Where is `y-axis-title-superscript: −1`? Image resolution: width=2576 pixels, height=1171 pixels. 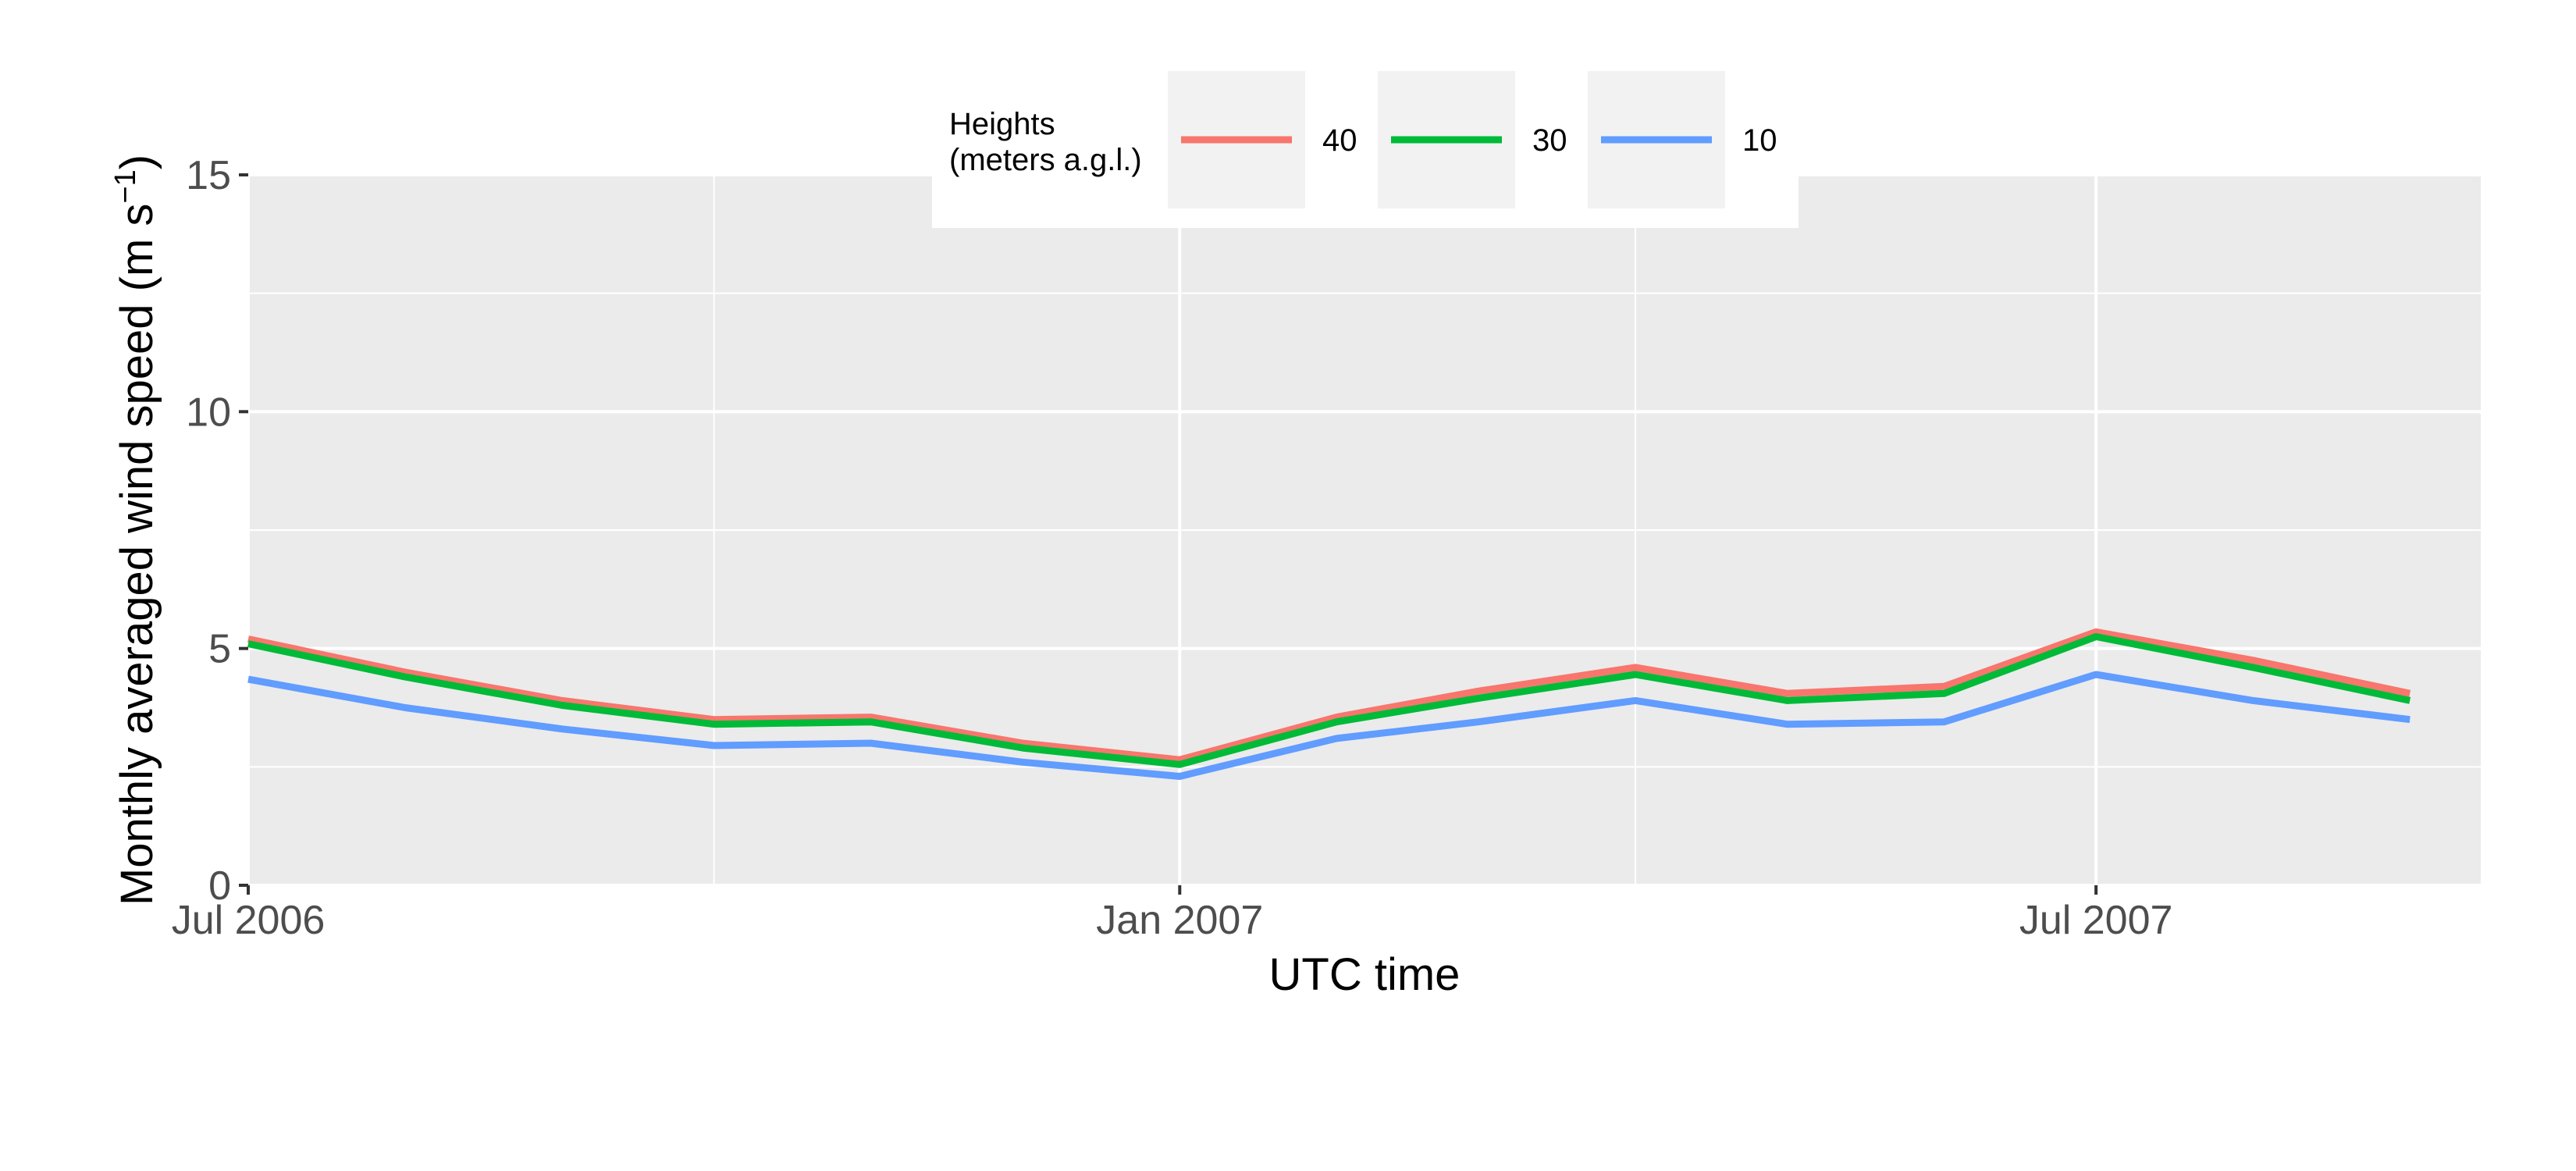
y-axis-title-superscript: −1 is located at coordinates (125, 186).